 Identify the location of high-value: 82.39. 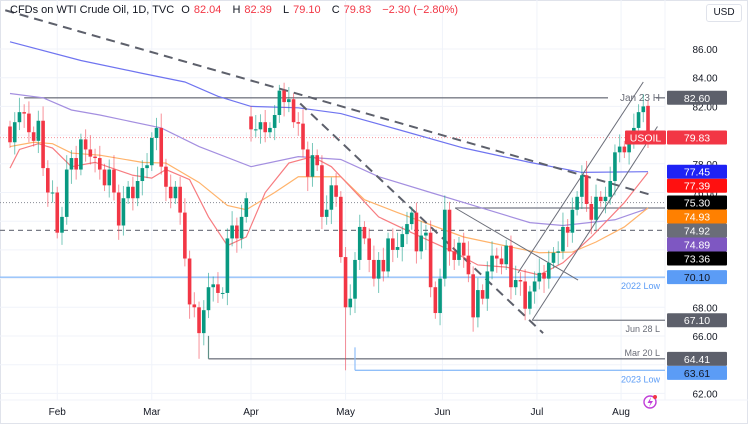
(258, 10).